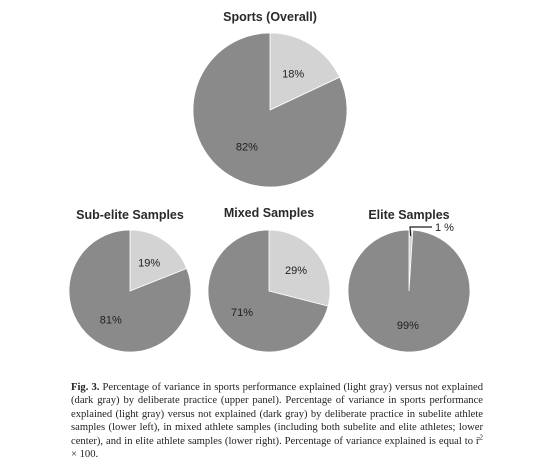 The height and width of the screenshot is (462, 556). Describe the element at coordinates (85, 387) in the screenshot. I see `caption-figure-label: Fig. 3.` at that location.